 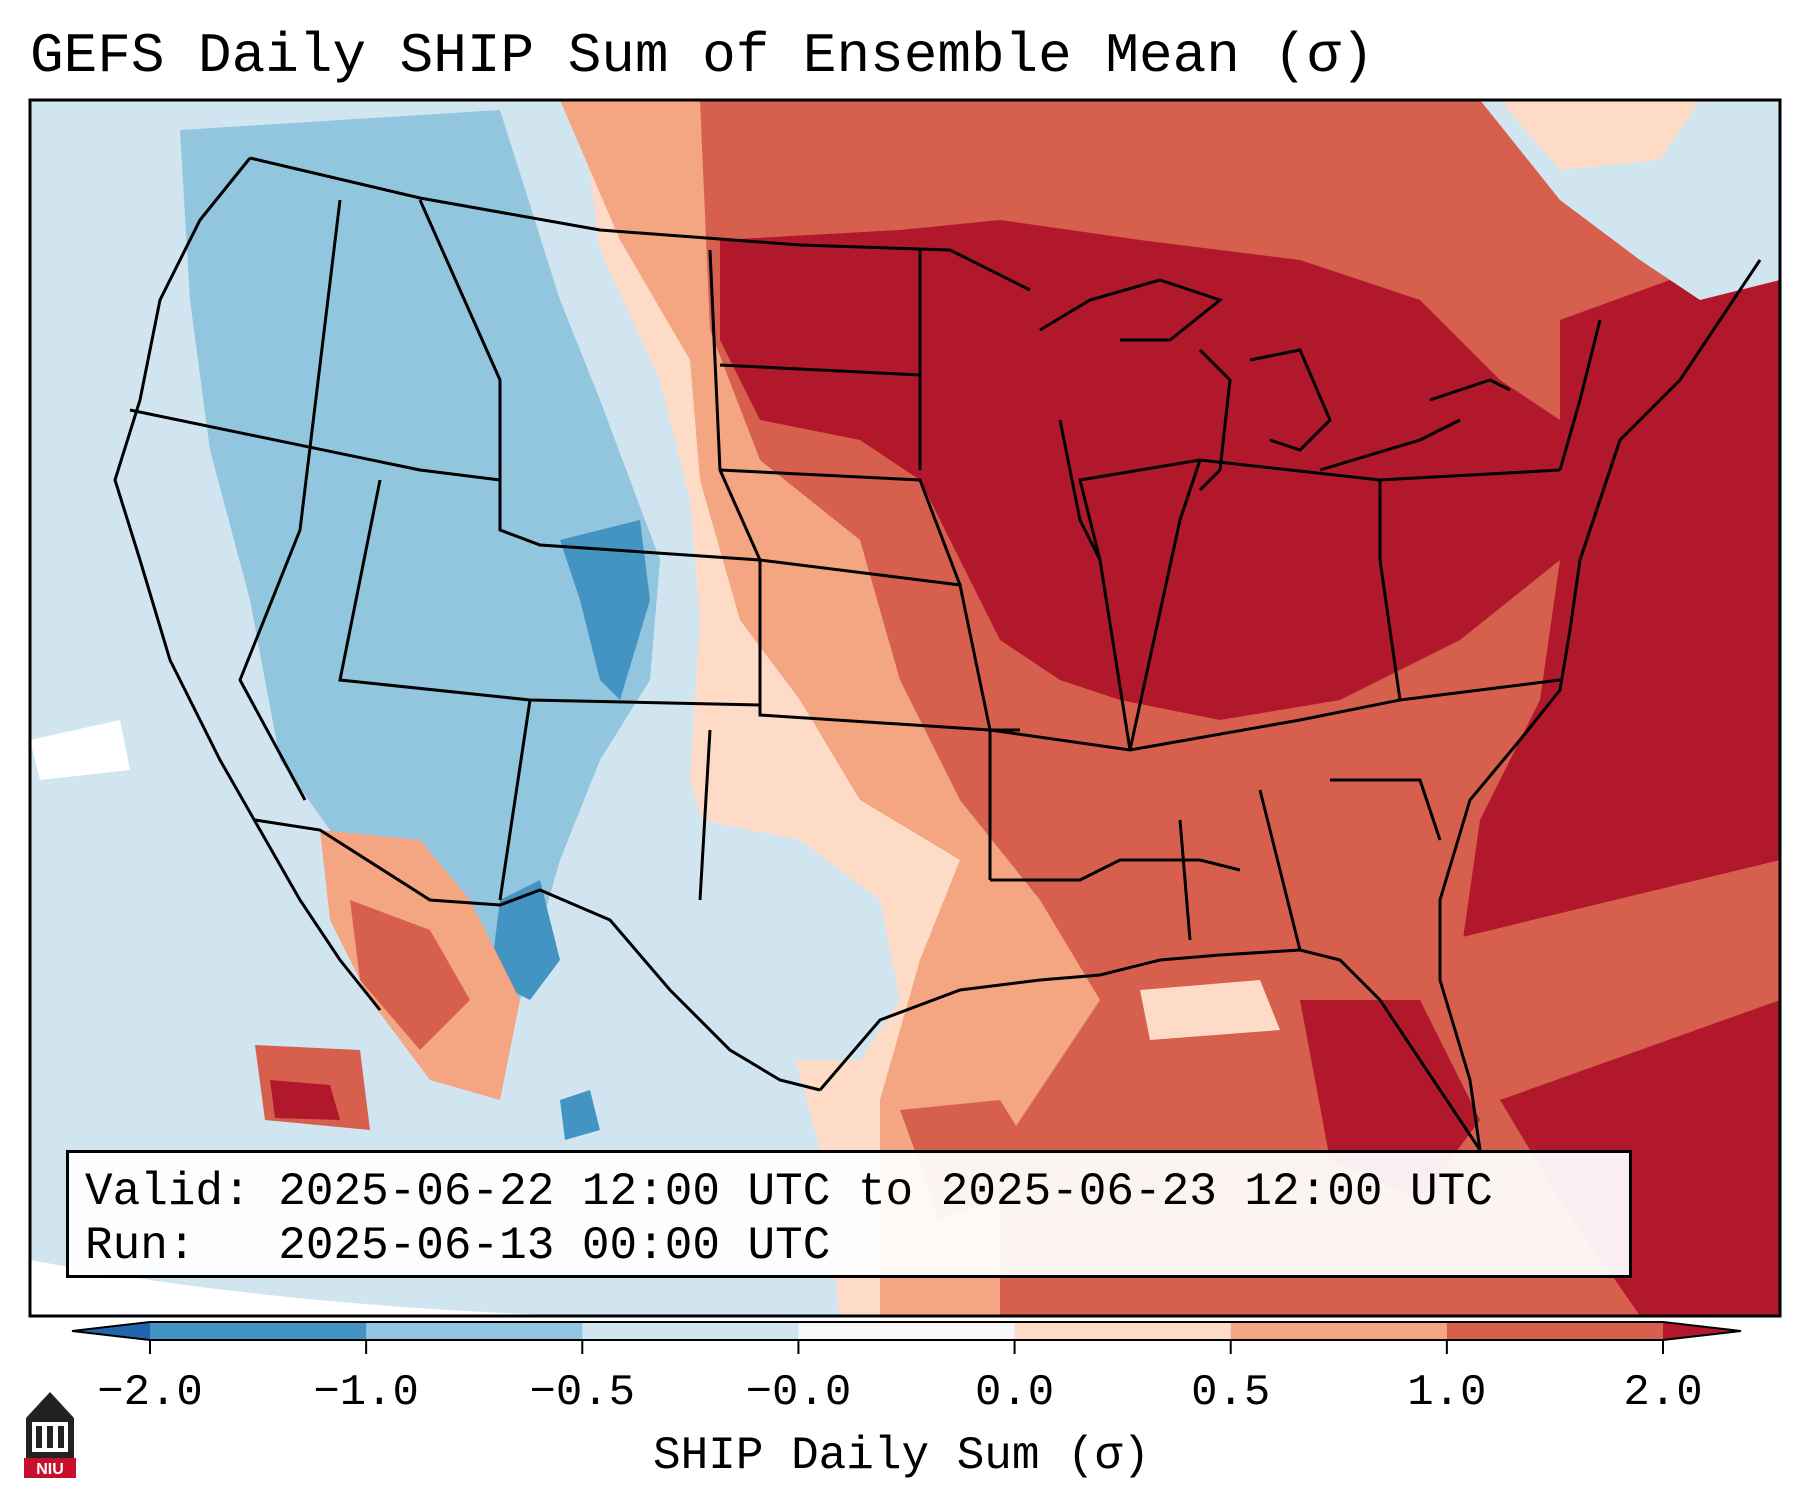 What do you see at coordinates (150, 1393) in the screenshot?
I see `colorbar-tick-label: −2.0` at bounding box center [150, 1393].